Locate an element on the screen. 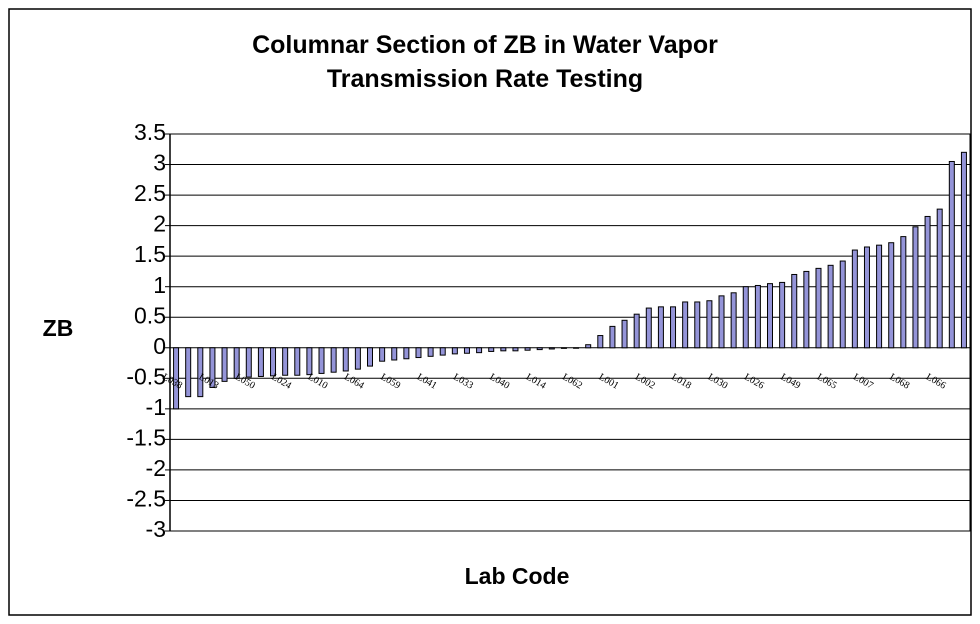  y-tick-label: -1.5 is located at coordinates (146, 437).